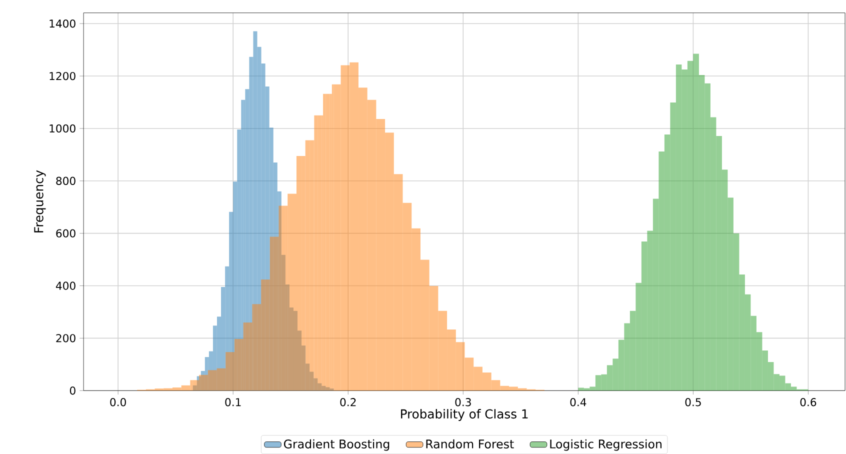 The height and width of the screenshot is (454, 846). I want to click on y-tick-label: 400, so click(66, 286).